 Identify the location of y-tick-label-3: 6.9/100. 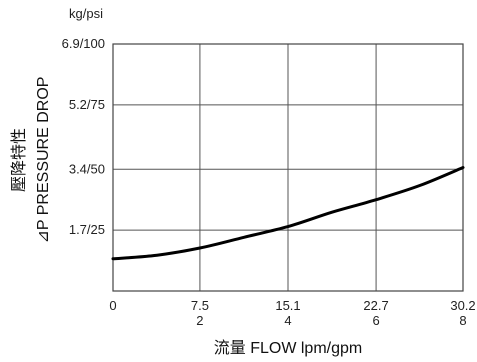
(83, 43).